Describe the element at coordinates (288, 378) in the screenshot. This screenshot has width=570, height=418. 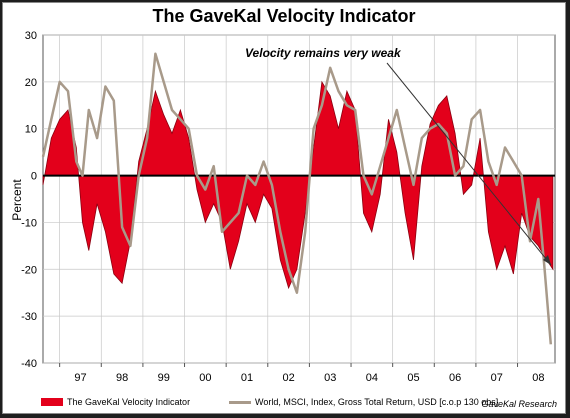
I see `x-tick-label: 02` at that location.